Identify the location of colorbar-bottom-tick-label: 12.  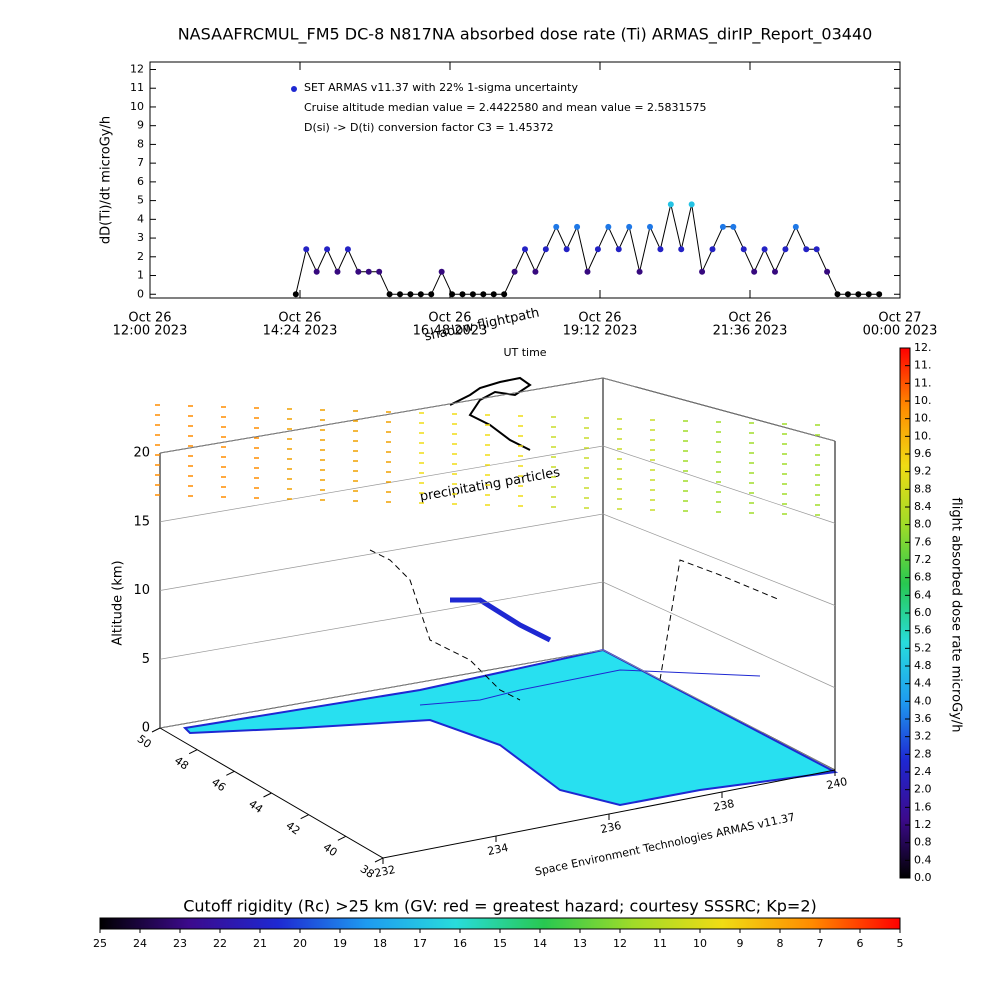
(620, 943).